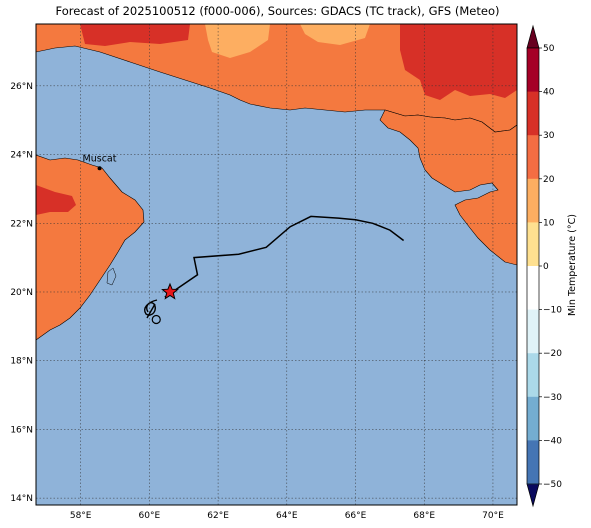 Image resolution: width=591 pixels, height=528 pixels. I want to click on track-start-marker, so click(156, 319).